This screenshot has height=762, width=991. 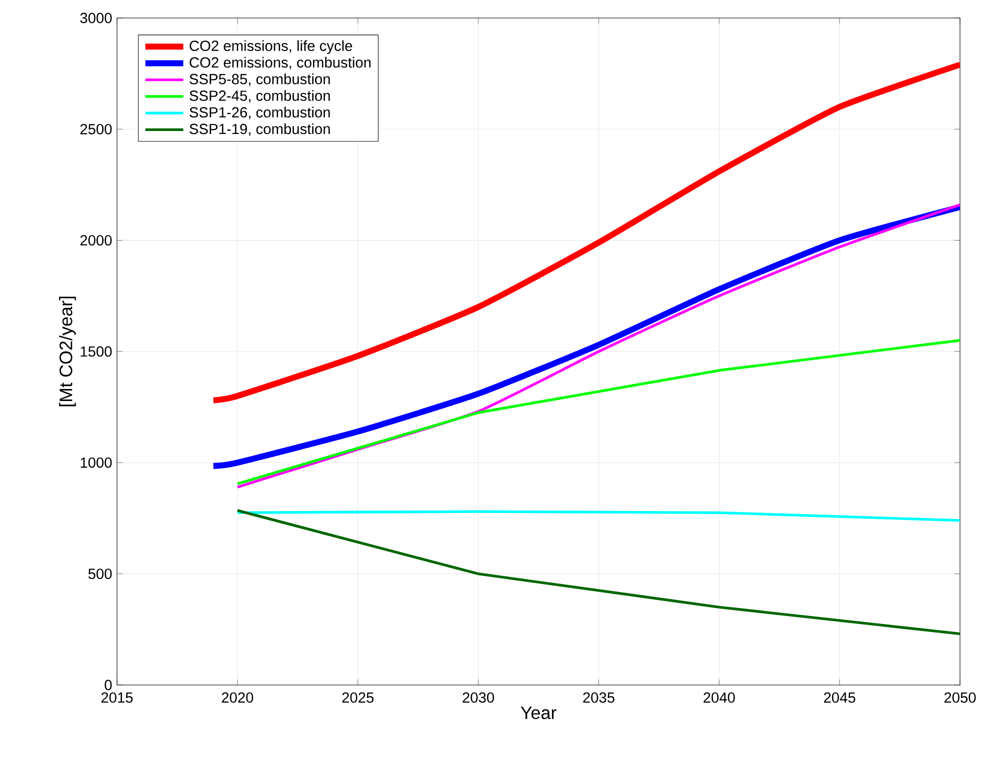 What do you see at coordinates (96, 18) in the screenshot?
I see `y-tick-label: 3000` at bounding box center [96, 18].